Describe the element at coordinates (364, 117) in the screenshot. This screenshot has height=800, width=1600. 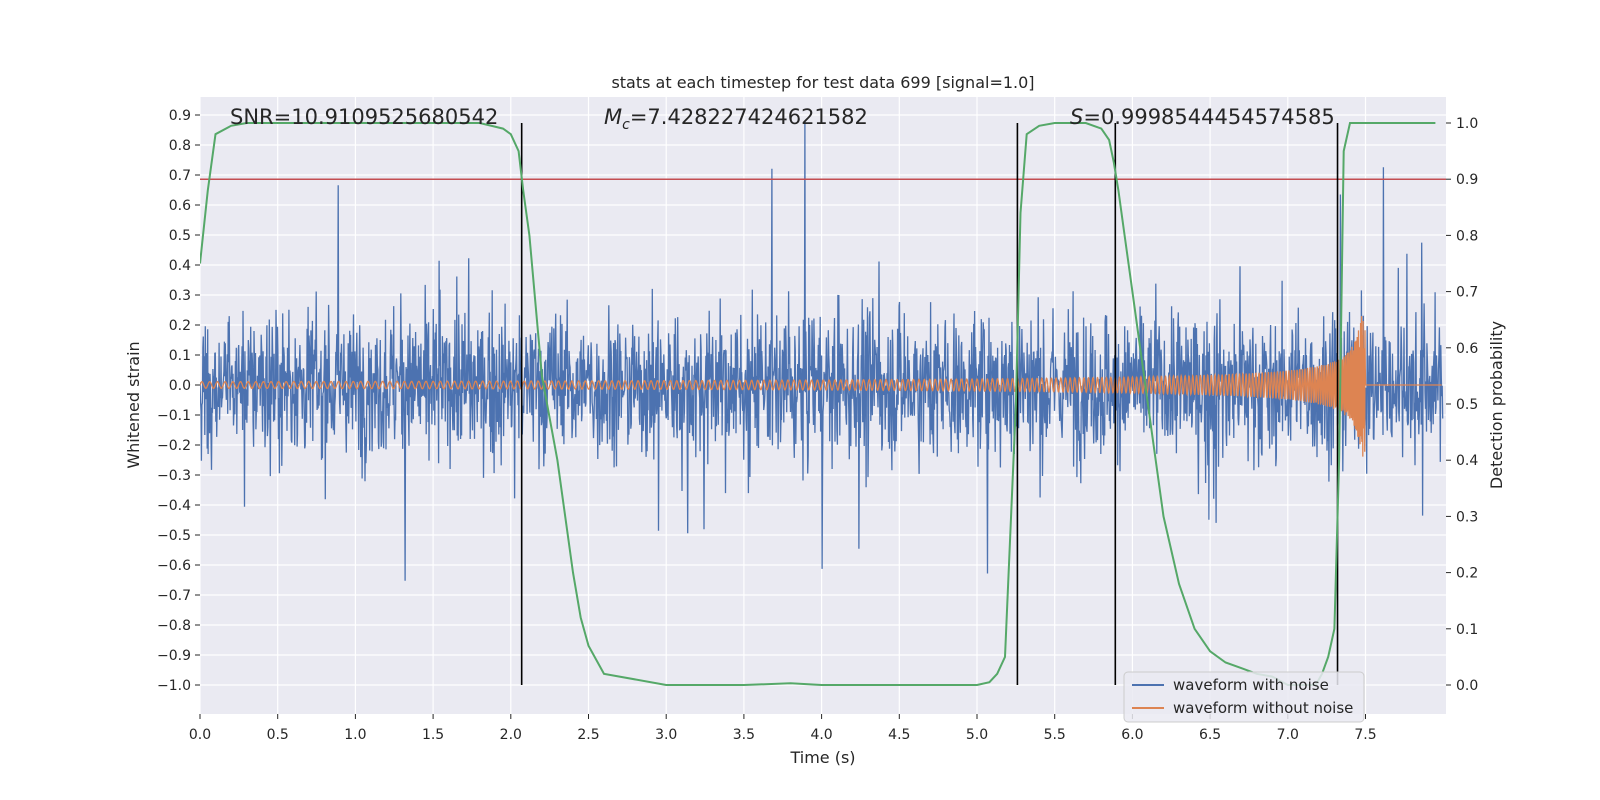
I see `snr-annotation: SNR=10.9109525680542` at that location.